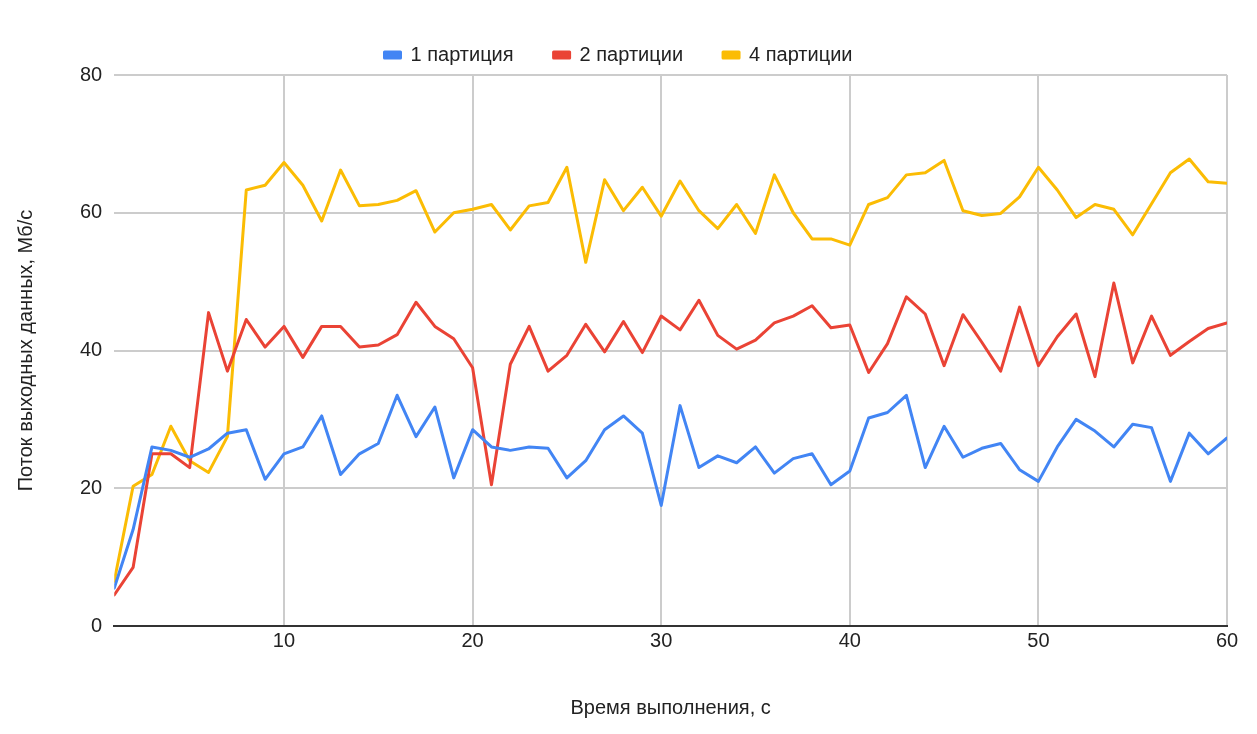 The width and height of the screenshot is (1257, 734). What do you see at coordinates (670, 706) in the screenshot?
I see `x-axis-title: Время выполнения, с` at bounding box center [670, 706].